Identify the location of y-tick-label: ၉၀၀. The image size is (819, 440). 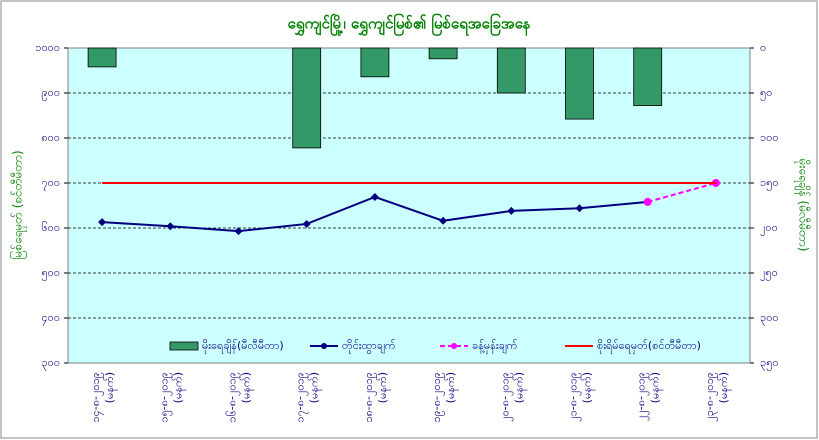
(50, 93).